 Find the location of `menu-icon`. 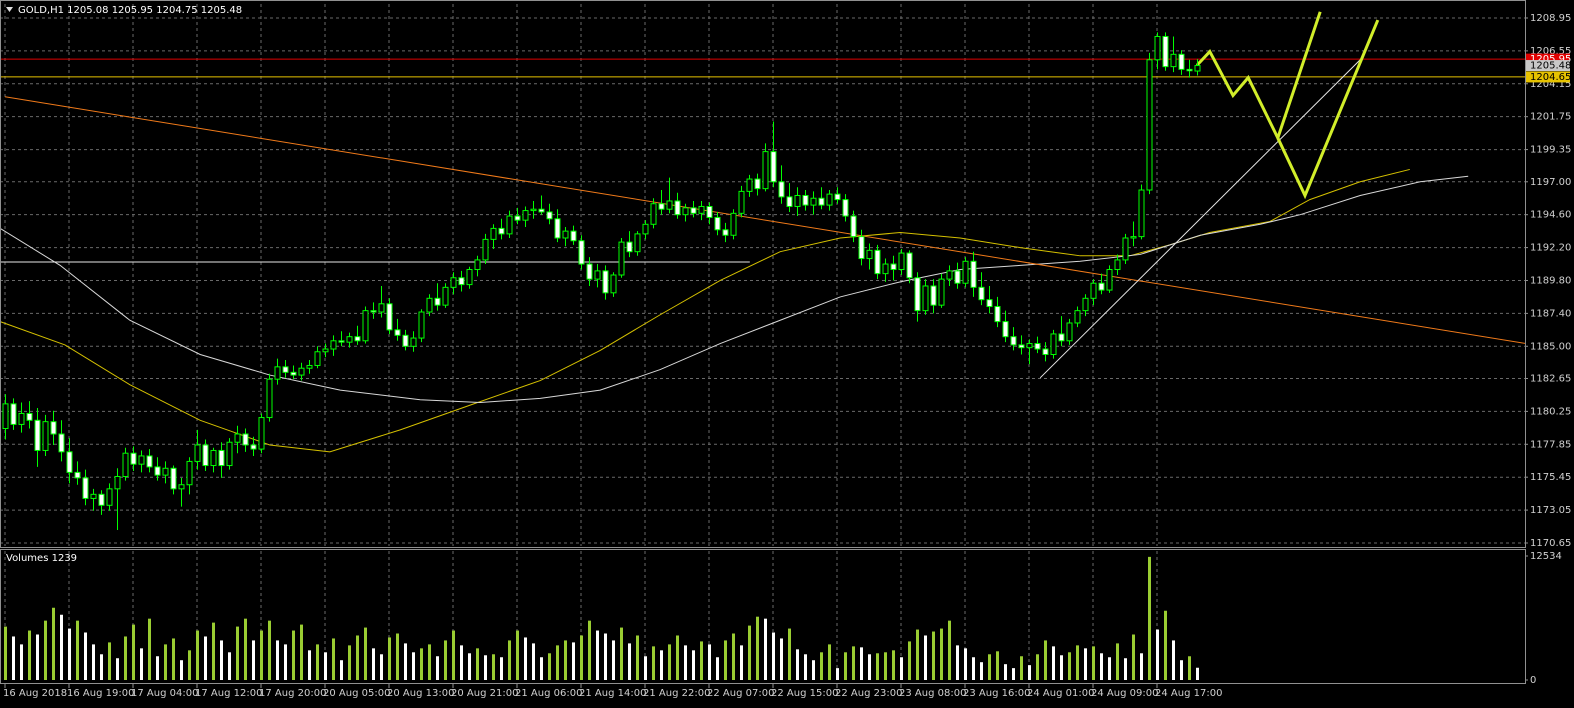

menu-icon is located at coordinates (9, 9).